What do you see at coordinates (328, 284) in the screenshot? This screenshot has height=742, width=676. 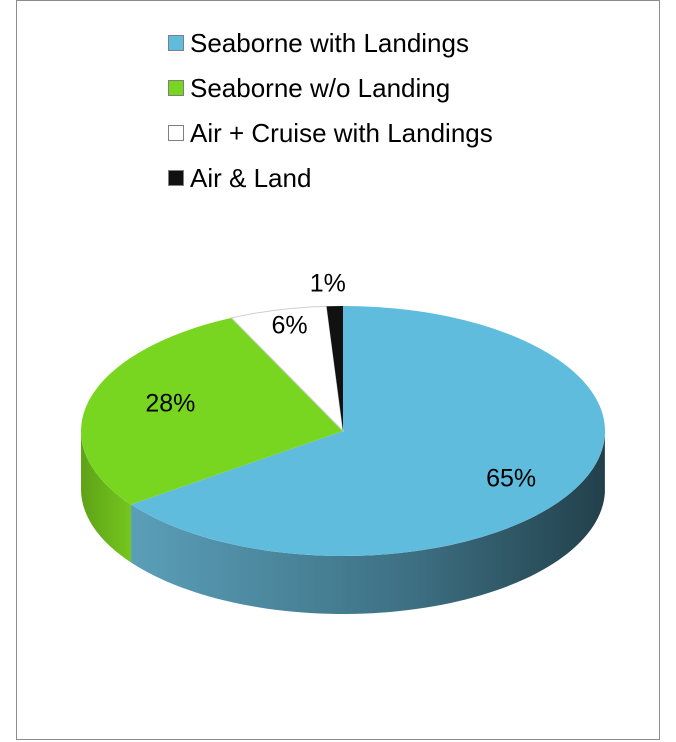 I see `data-label-3: 1%` at bounding box center [328, 284].